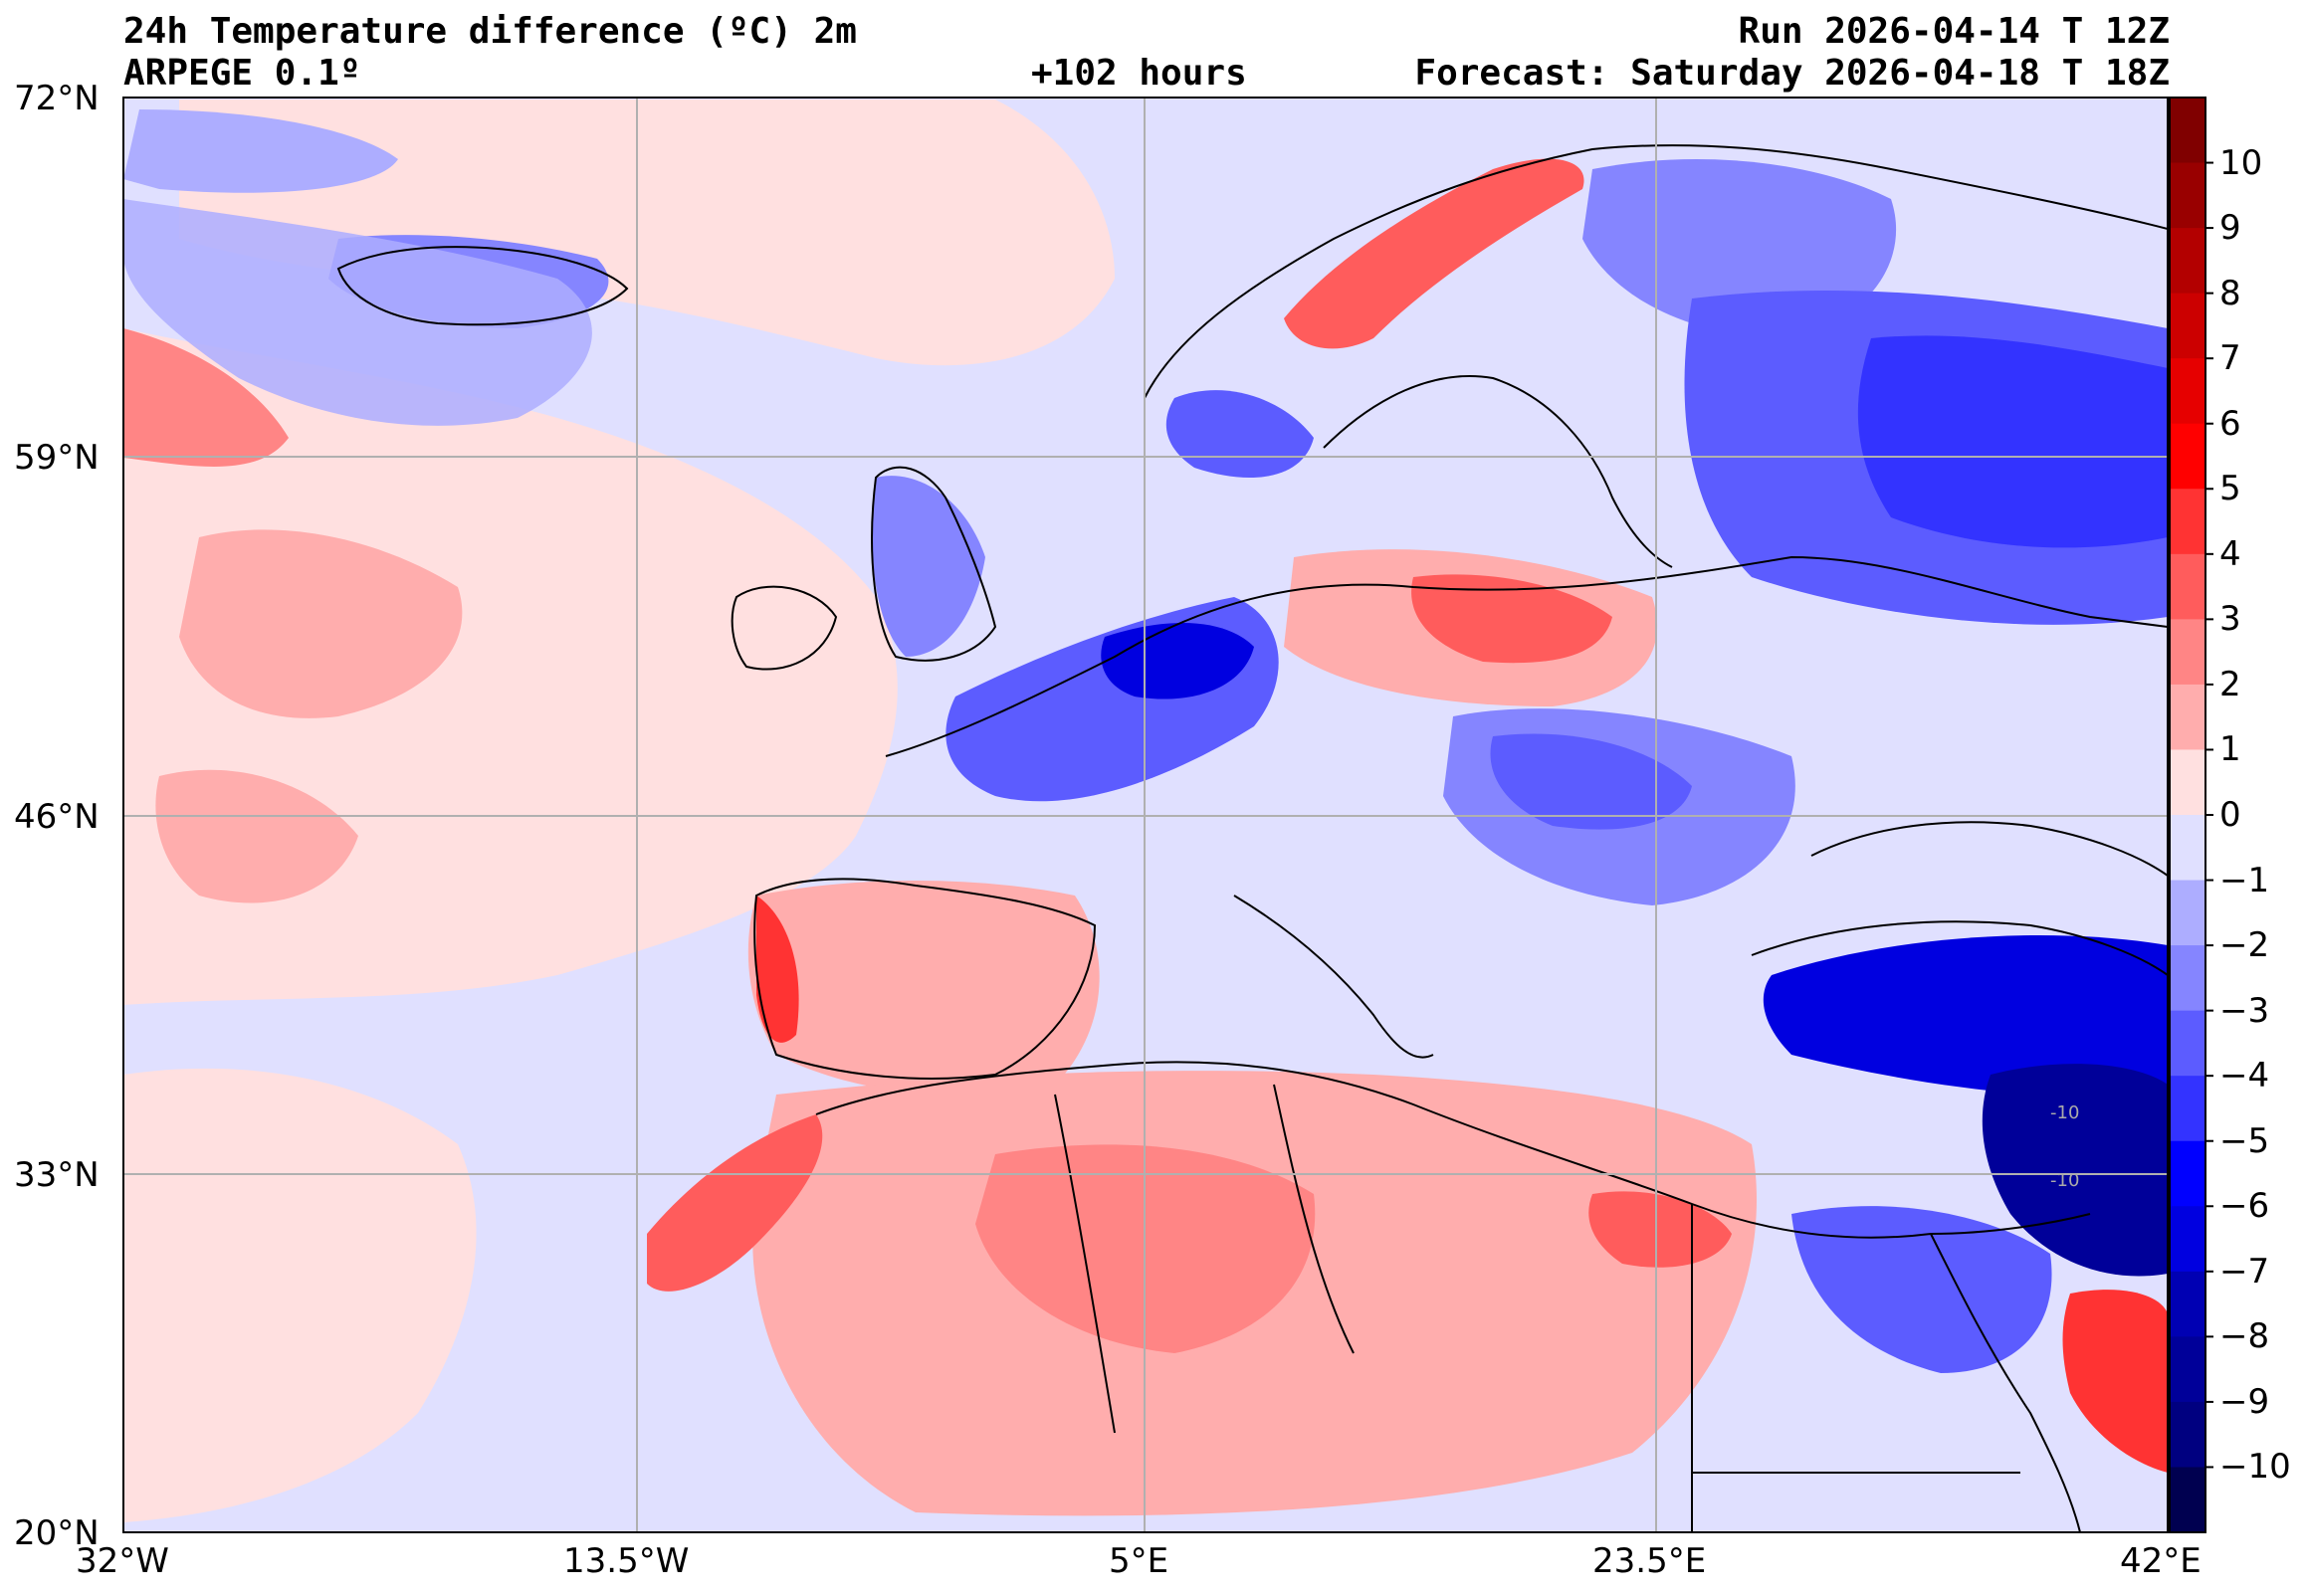  I want to click on lon-label-13-5w: 13.5°W, so click(626, 1561).